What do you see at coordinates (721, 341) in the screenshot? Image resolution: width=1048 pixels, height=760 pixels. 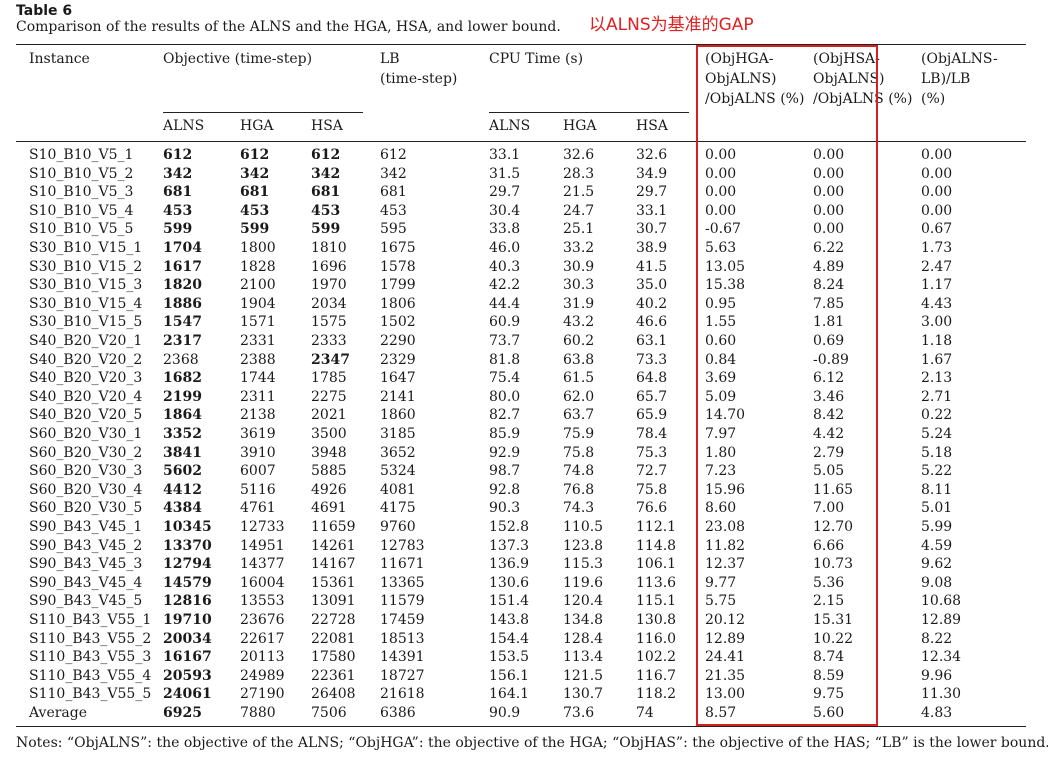 I see `table-cell: 0.60` at bounding box center [721, 341].